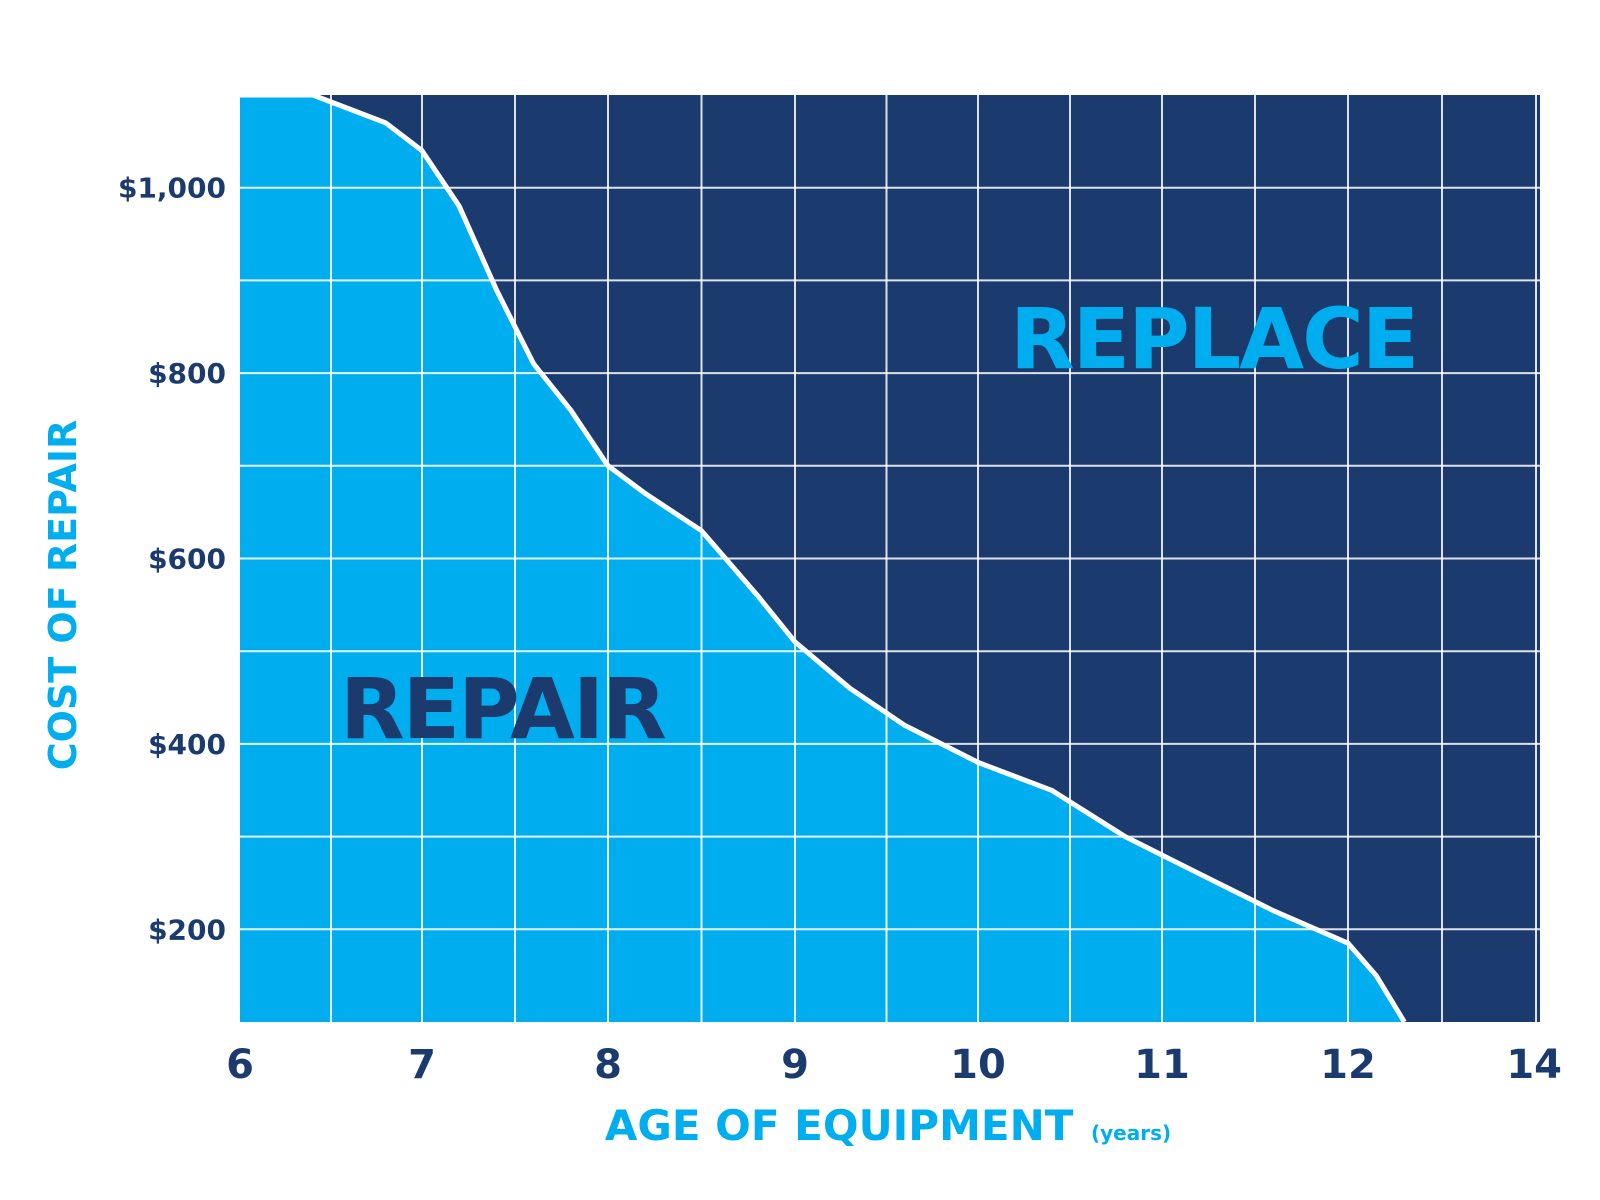 Image resolution: width=1600 pixels, height=1200 pixels. I want to click on x-tick-label: 11, so click(1162, 1065).